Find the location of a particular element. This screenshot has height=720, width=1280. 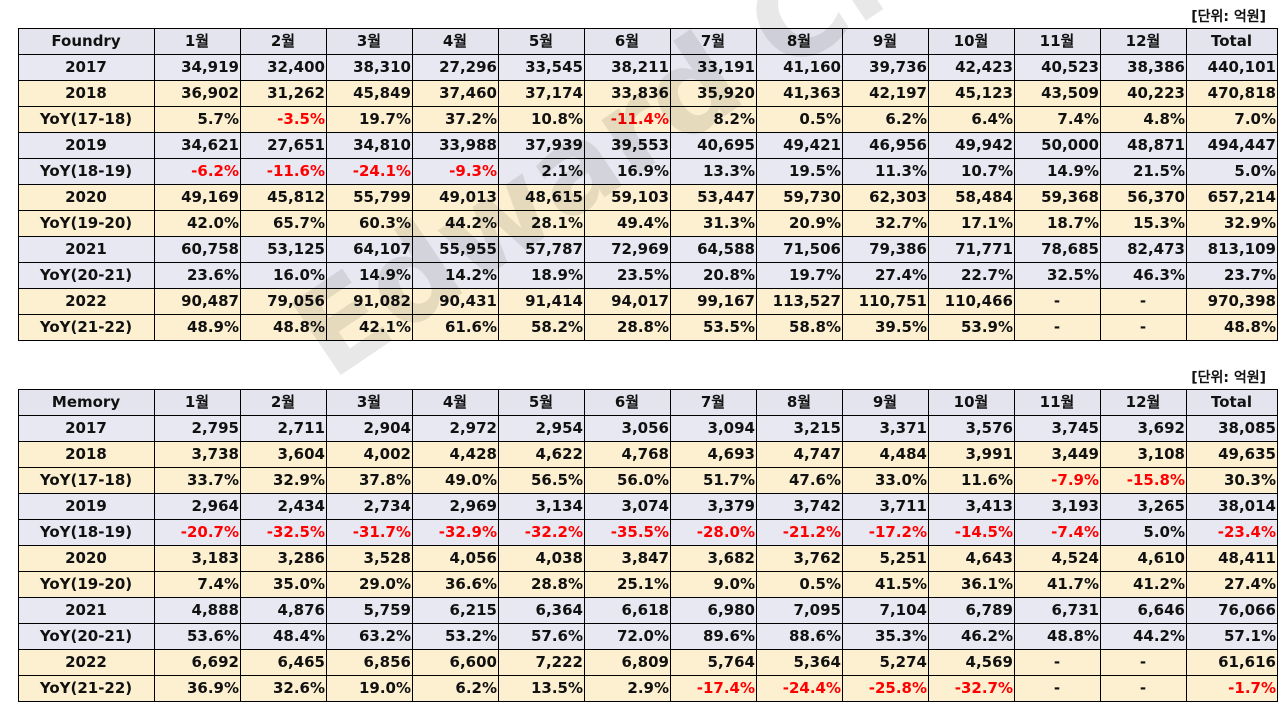

table-cell: 48.9% is located at coordinates (197, 327).